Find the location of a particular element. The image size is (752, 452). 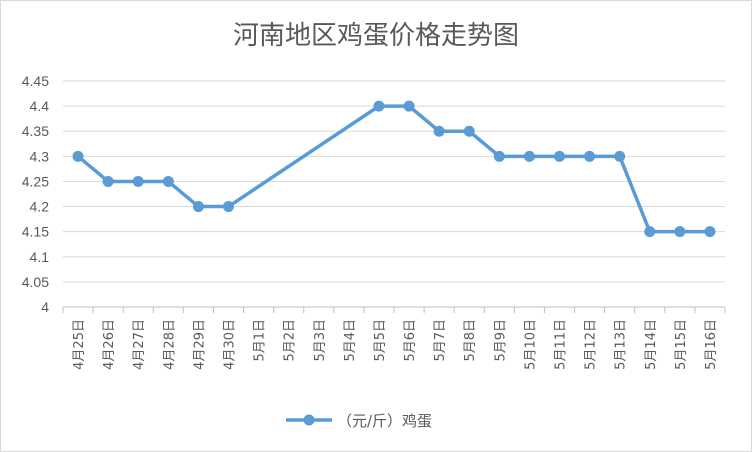

x-tick-label: 5月9日 is located at coordinates (500, 340).